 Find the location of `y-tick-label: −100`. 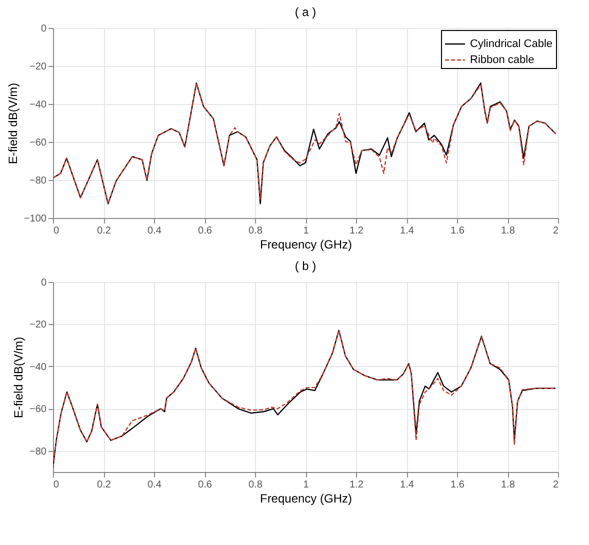

y-tick-label: −100 is located at coordinates (35, 219).